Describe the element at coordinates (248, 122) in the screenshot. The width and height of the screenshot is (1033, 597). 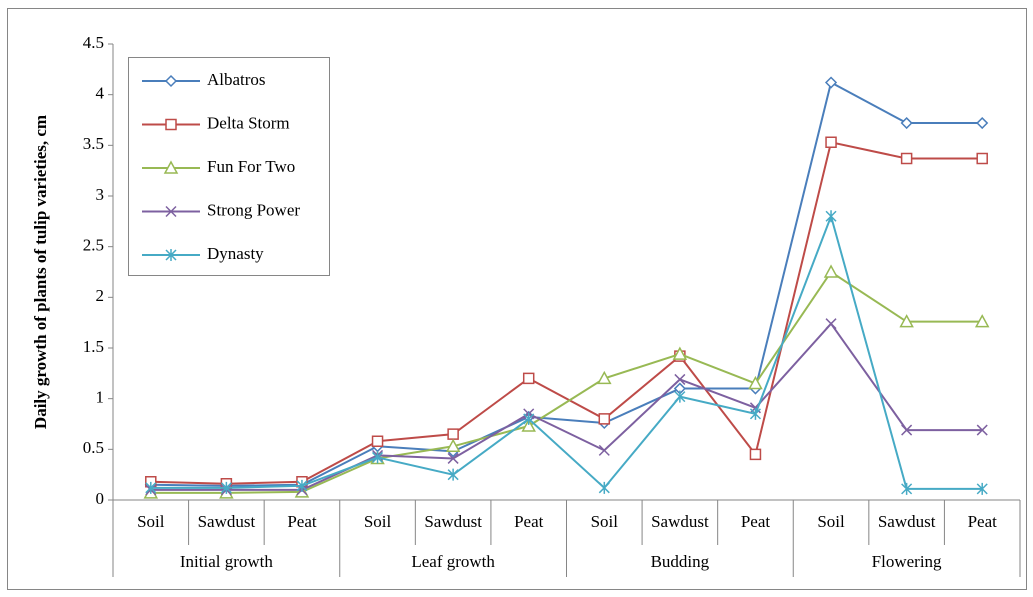
I see `legend-label: Delta Storm` at that location.